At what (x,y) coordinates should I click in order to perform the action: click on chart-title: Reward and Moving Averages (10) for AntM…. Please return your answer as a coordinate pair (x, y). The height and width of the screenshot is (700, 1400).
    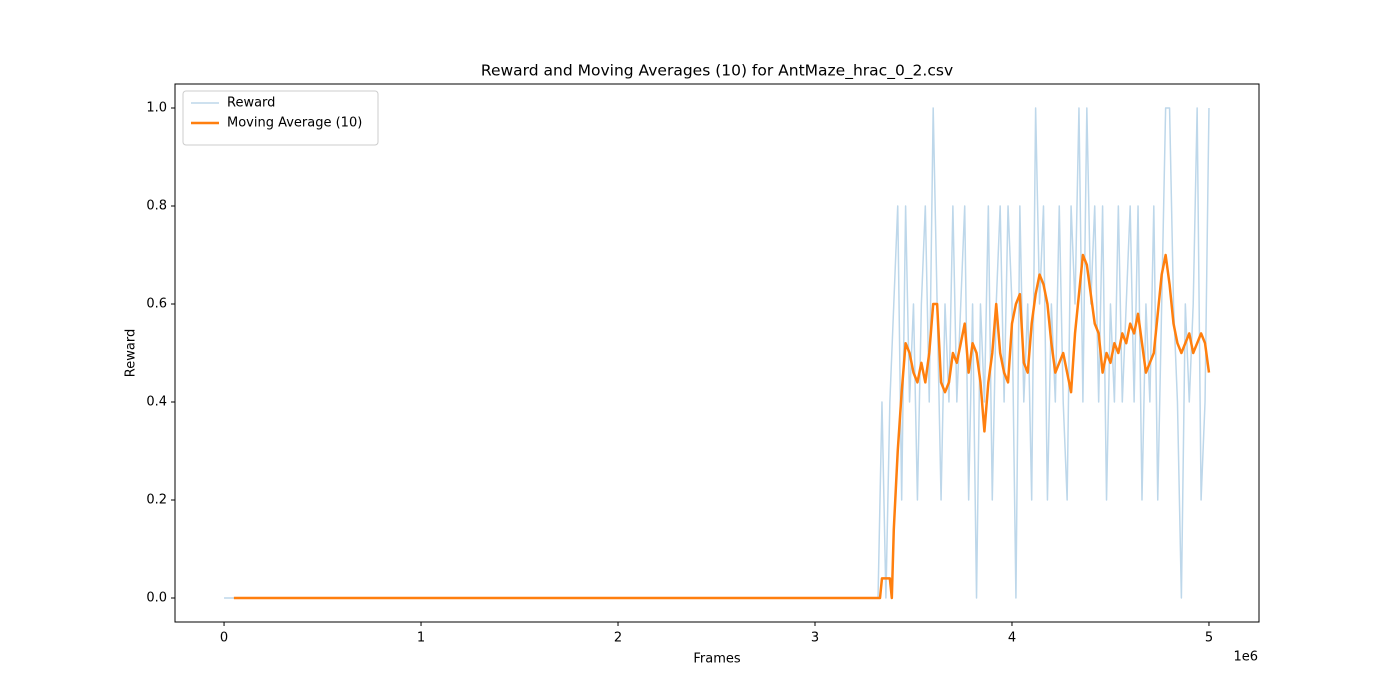
    Looking at the image, I should click on (717, 71).